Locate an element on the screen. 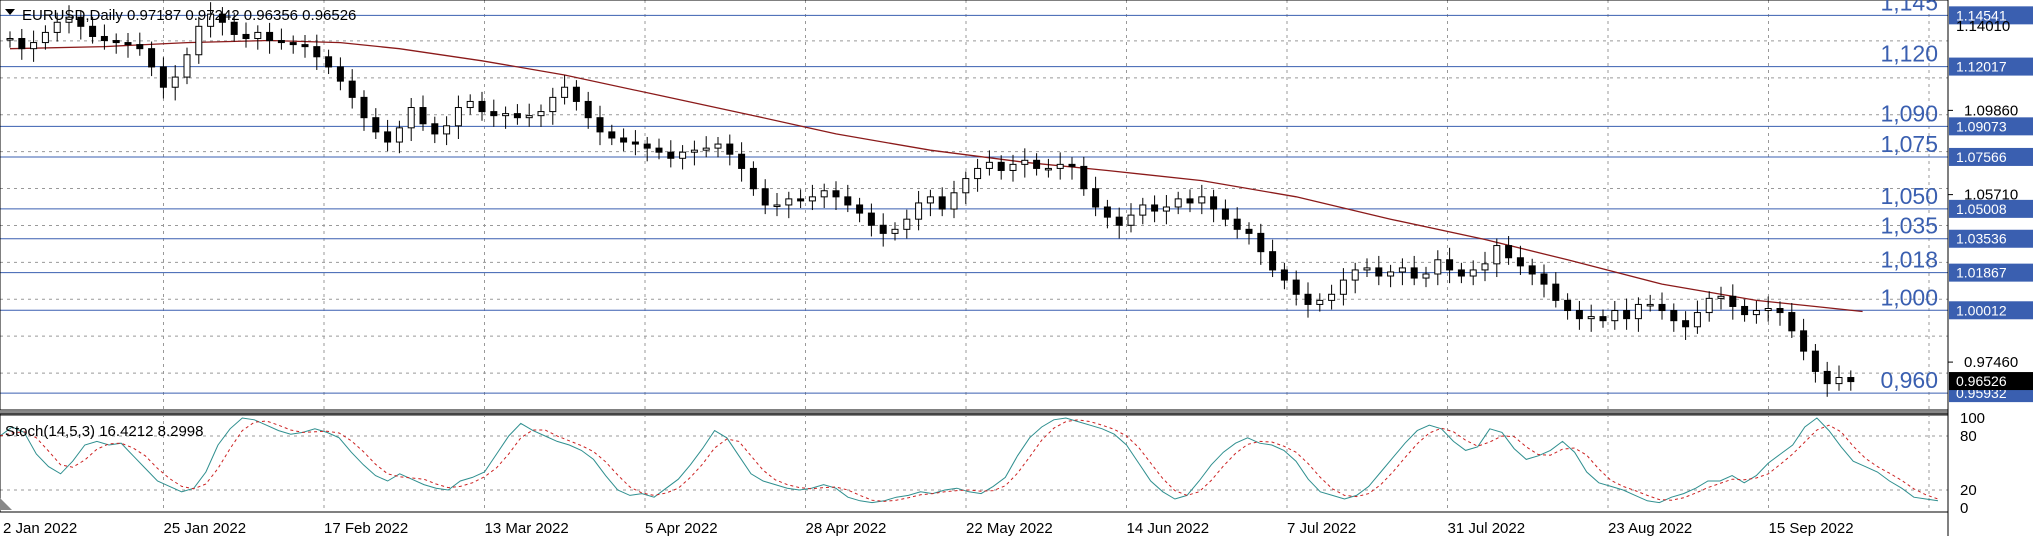 The image size is (2034, 536). level-label: 1,075 is located at coordinates (1909, 144).